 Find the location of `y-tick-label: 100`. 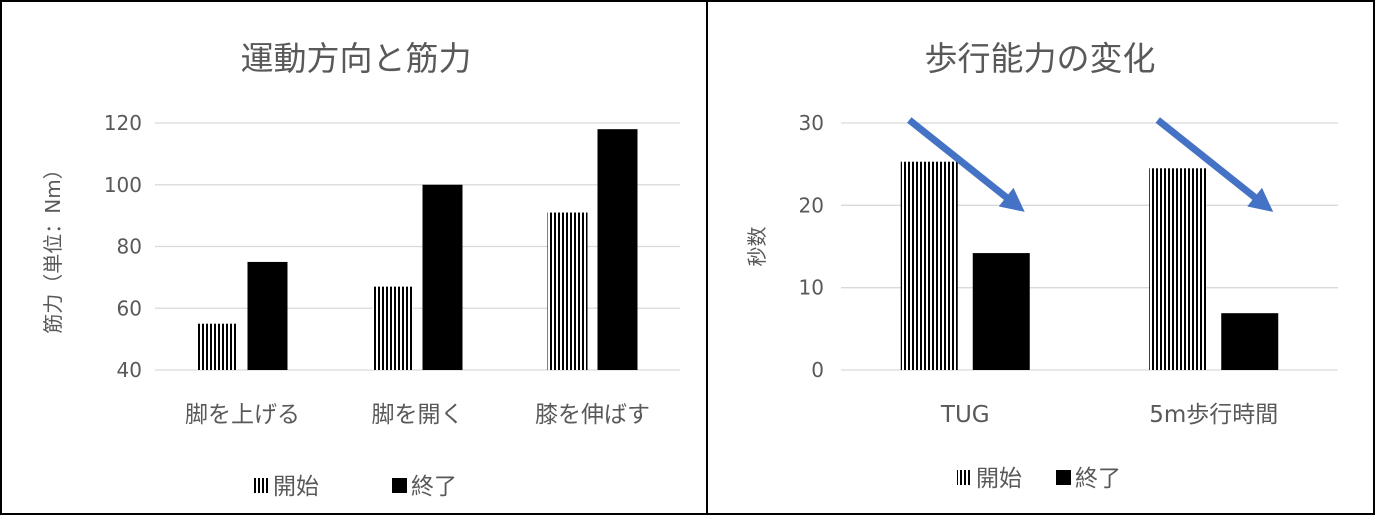

y-tick-label: 100 is located at coordinates (123, 185).